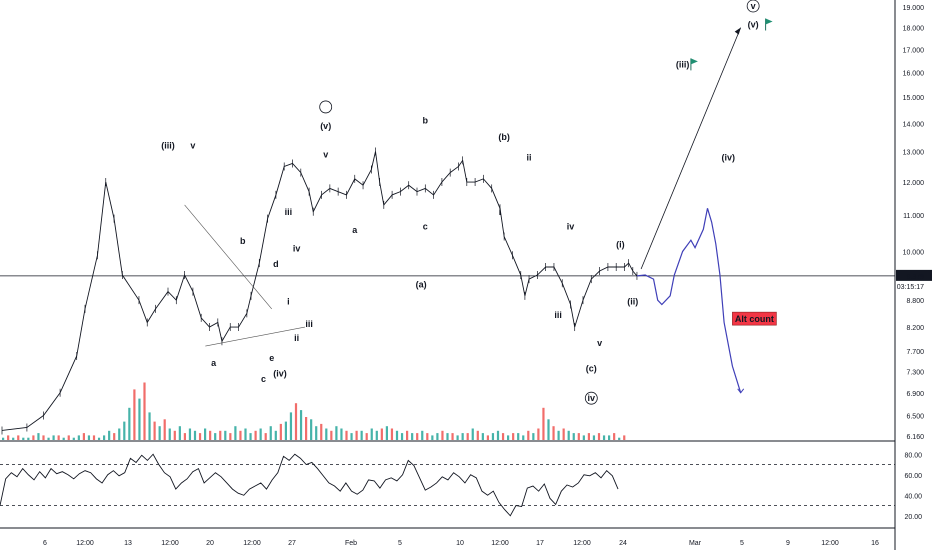 The height and width of the screenshot is (550, 932). What do you see at coordinates (915, 301) in the screenshot?
I see `price-tick-label: 8.800` at bounding box center [915, 301].